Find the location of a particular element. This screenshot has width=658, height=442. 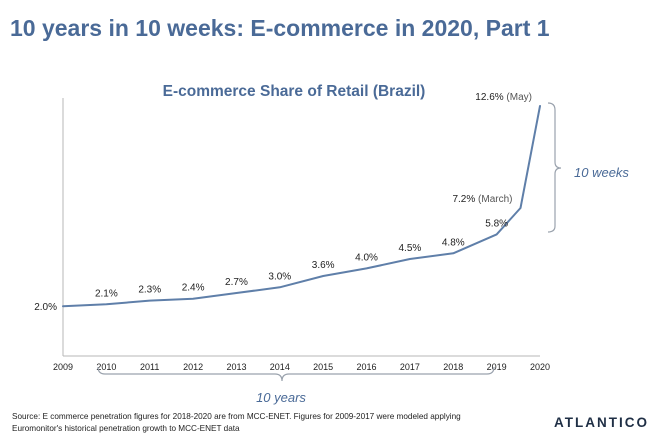

x-tick-label: 2011 is located at coordinates (149, 367).